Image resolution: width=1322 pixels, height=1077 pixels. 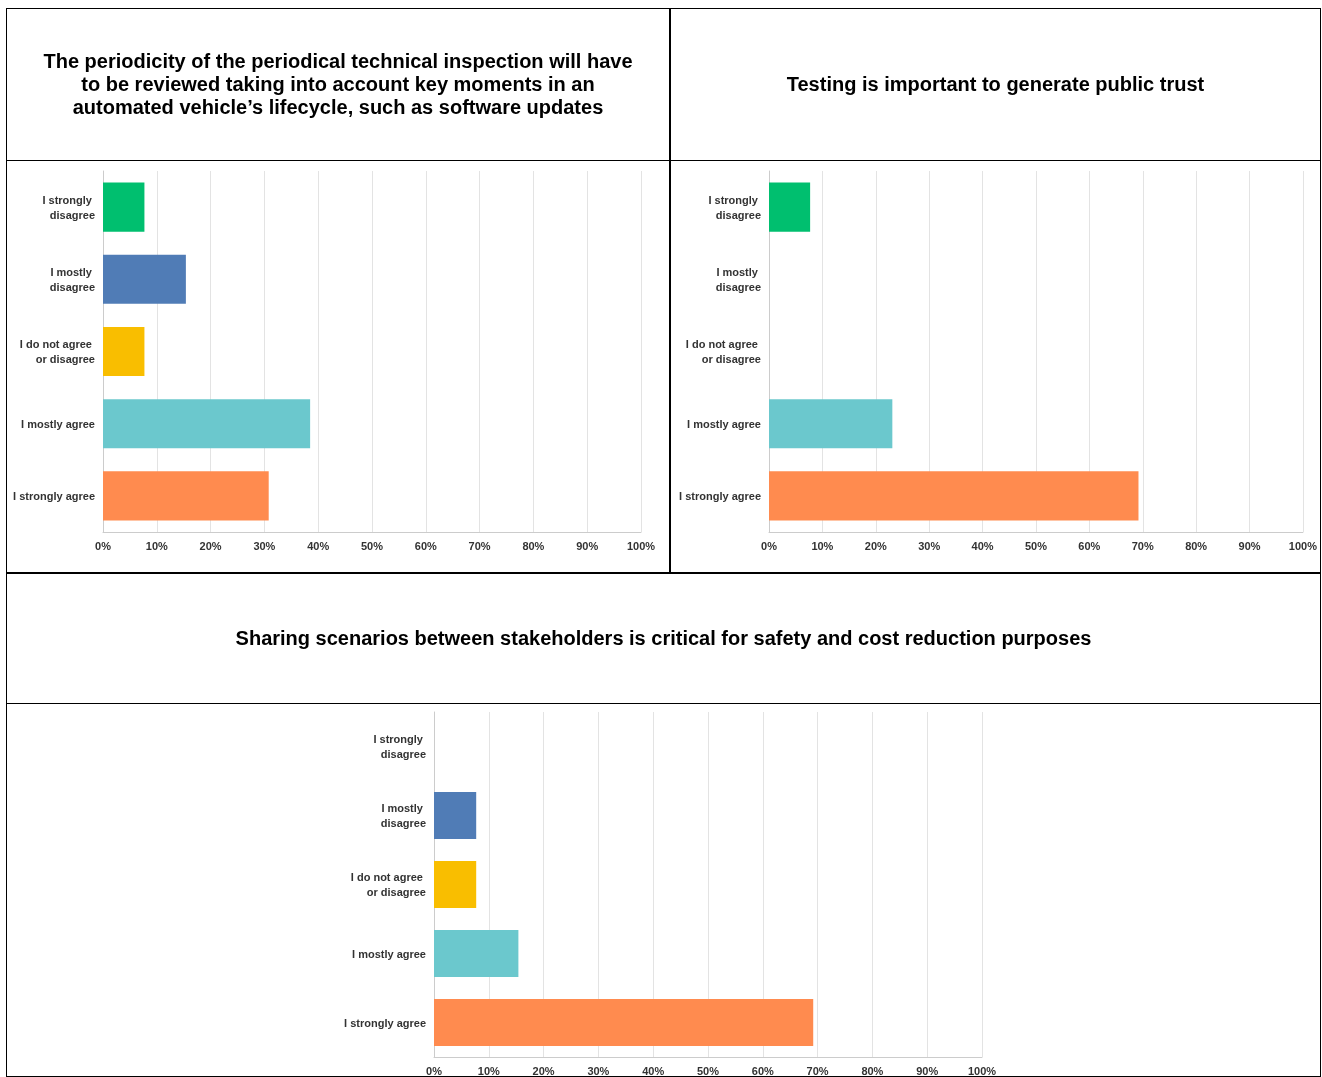 I want to click on chart-title: The periodicity of the periodical technical inspection will have to be reviewed taking into account key moments in an automated vehicle’s lifecycle, such as software updates, so click(x=338, y=84).